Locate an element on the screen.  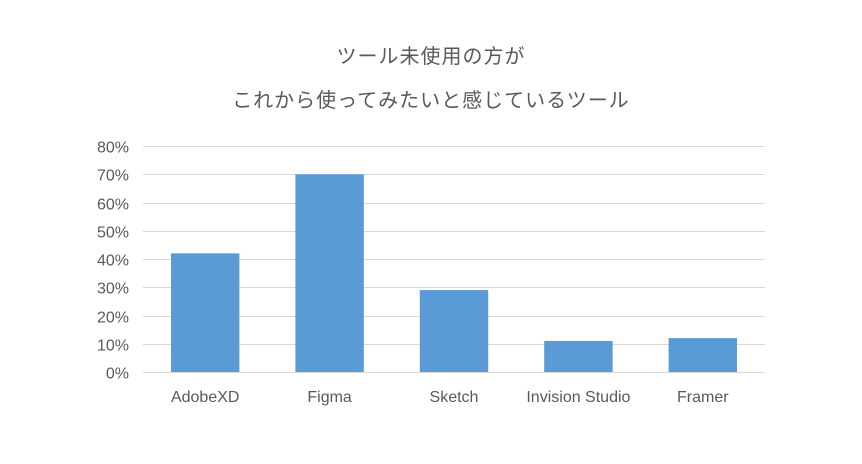
x-category-label: Invision Studio is located at coordinates (578, 397).